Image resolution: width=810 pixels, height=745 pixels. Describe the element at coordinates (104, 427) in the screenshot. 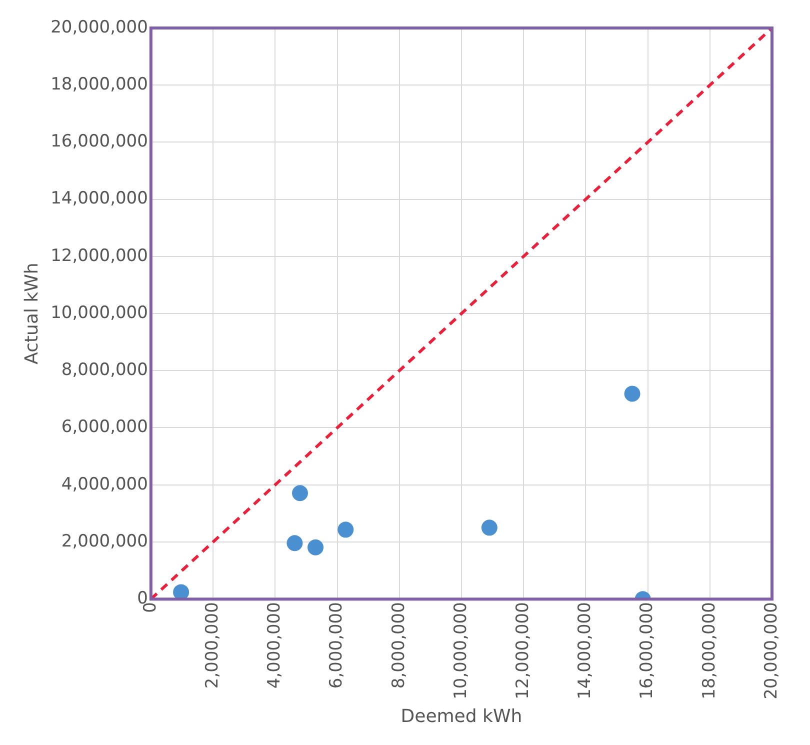

I see `y-tick-label: 6,000,000` at that location.